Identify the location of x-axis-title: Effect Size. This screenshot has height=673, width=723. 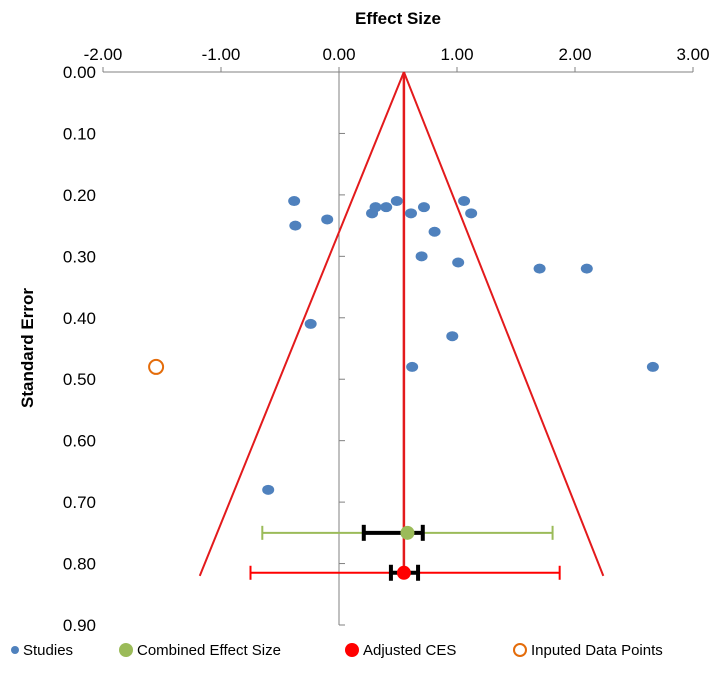
(398, 18).